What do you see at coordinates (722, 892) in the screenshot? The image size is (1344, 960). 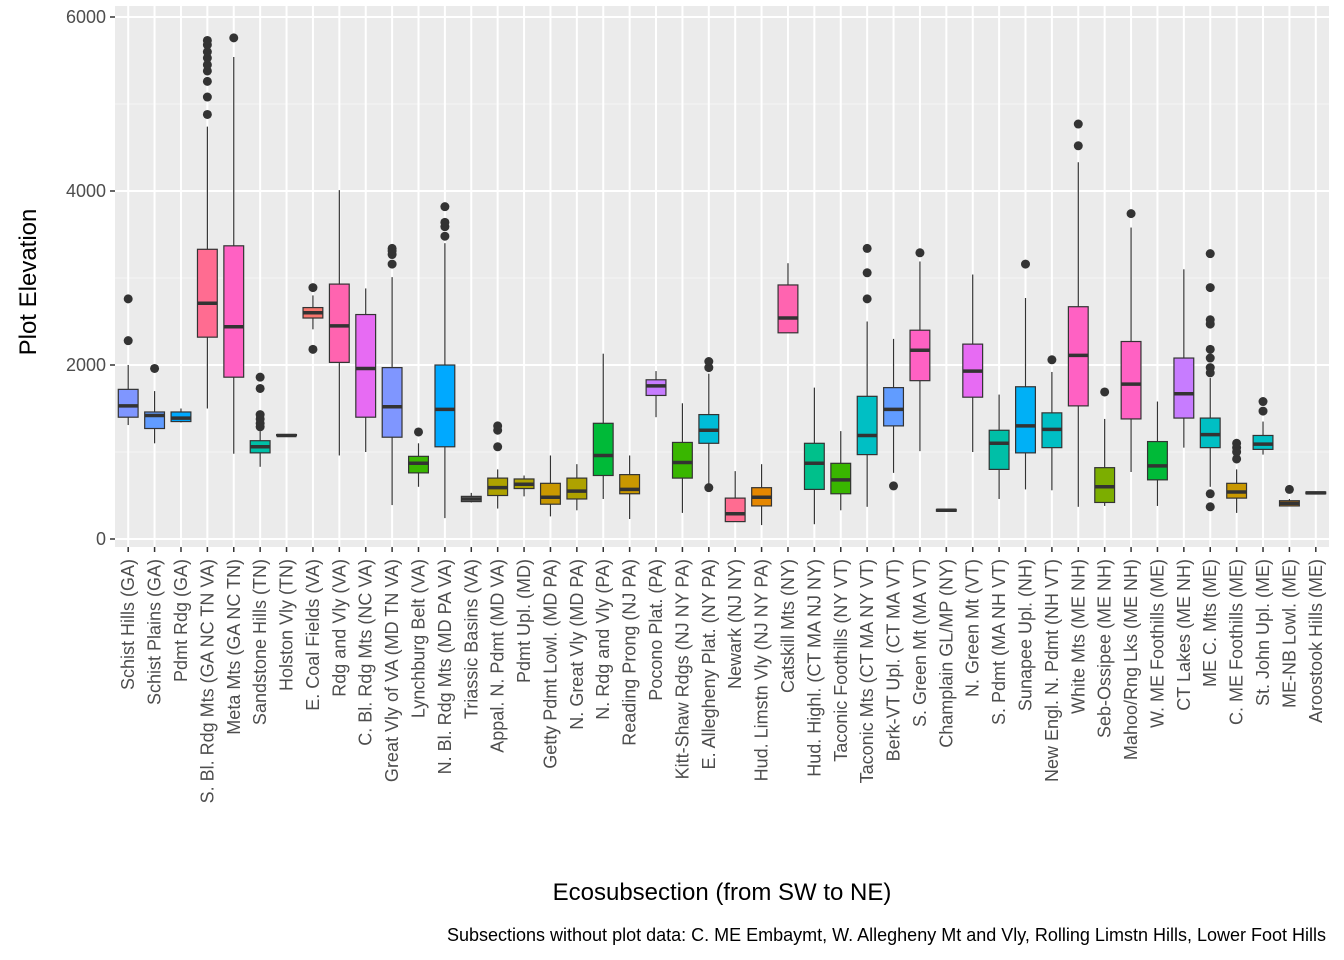 I see `x-axis-title: Ecosubsection (from SW to NE)` at bounding box center [722, 892].